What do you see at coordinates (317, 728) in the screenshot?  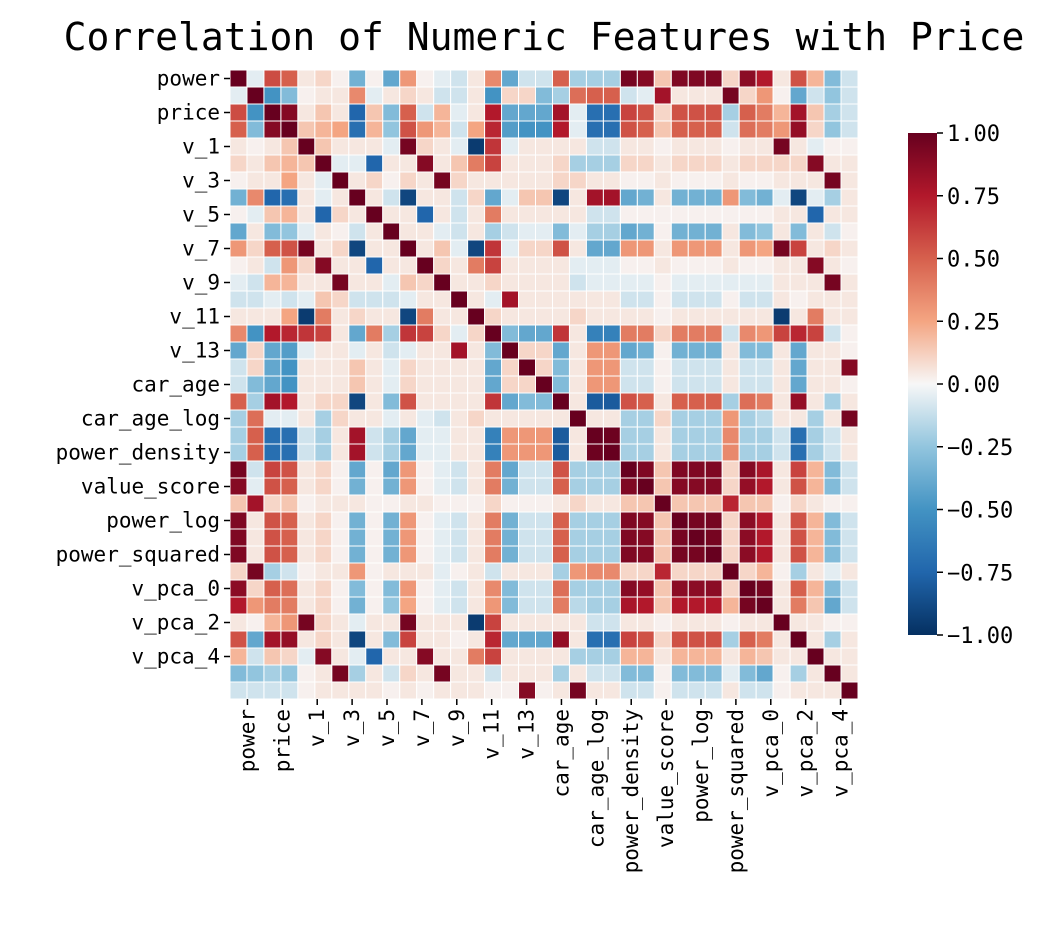 I see `x-tick-label: v_1` at bounding box center [317, 728].